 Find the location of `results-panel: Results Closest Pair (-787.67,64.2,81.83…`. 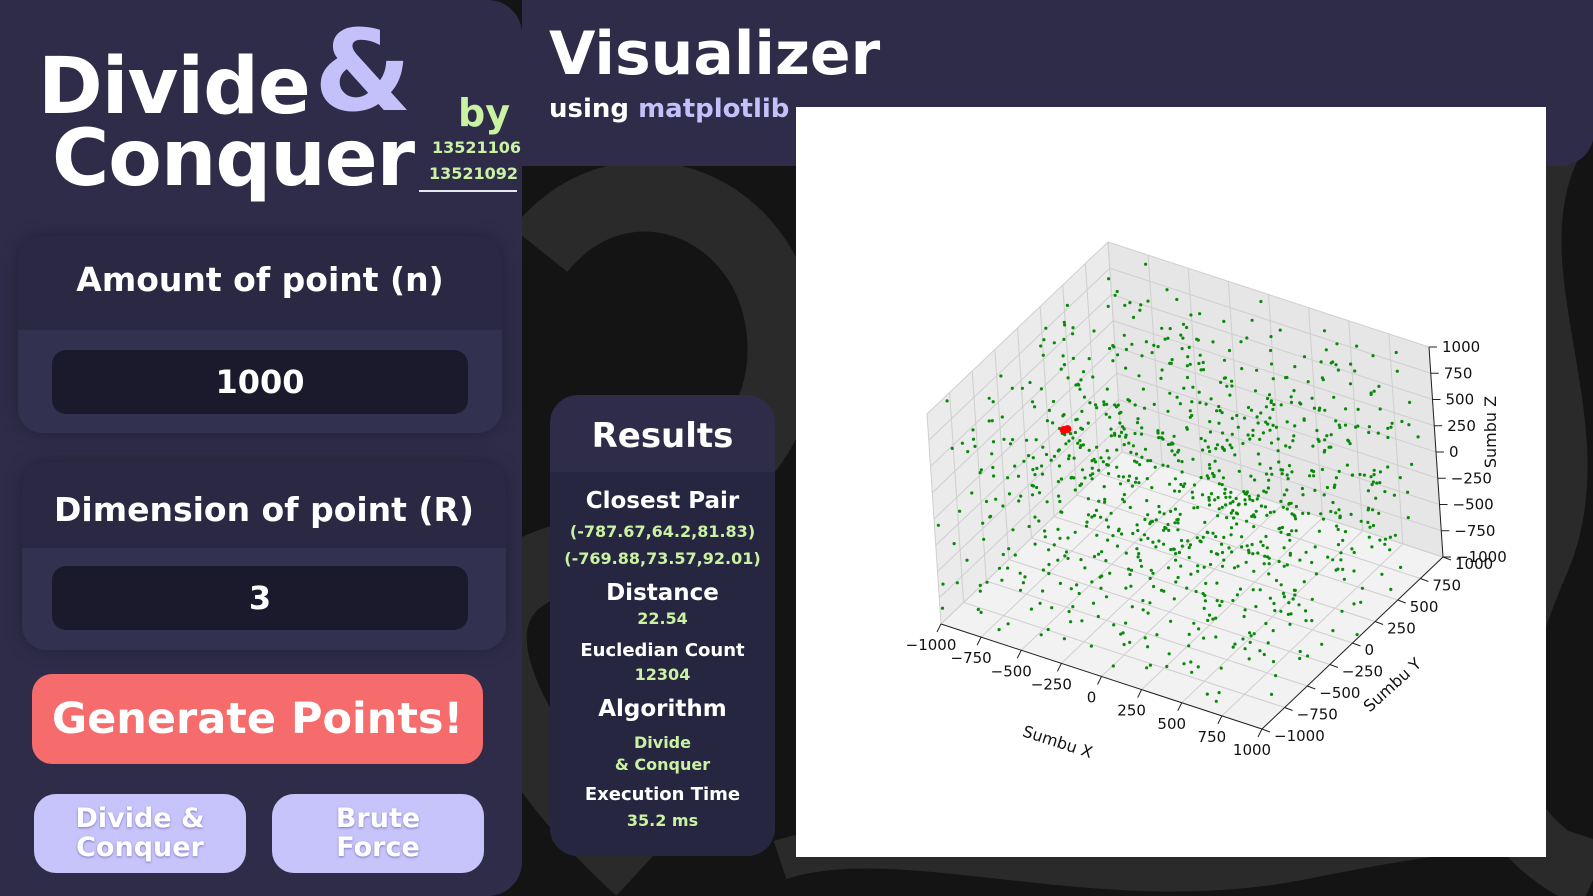

results-panel: Results Closest Pair (-787.67,64.2,81.83… is located at coordinates (662, 625).